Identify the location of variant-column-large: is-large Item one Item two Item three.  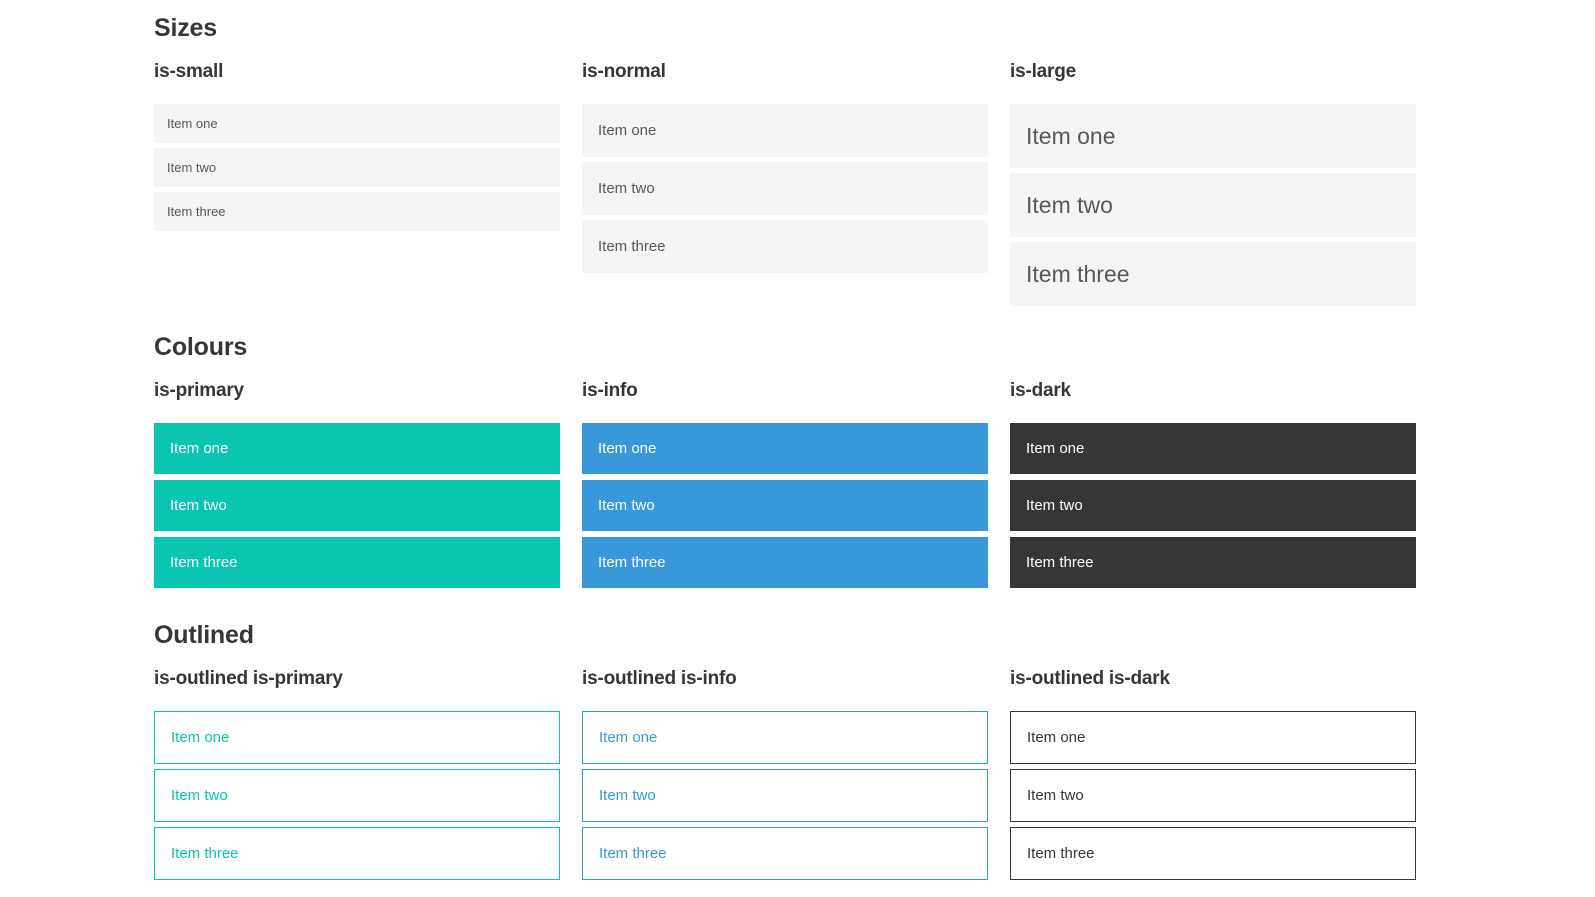
(1213, 184).